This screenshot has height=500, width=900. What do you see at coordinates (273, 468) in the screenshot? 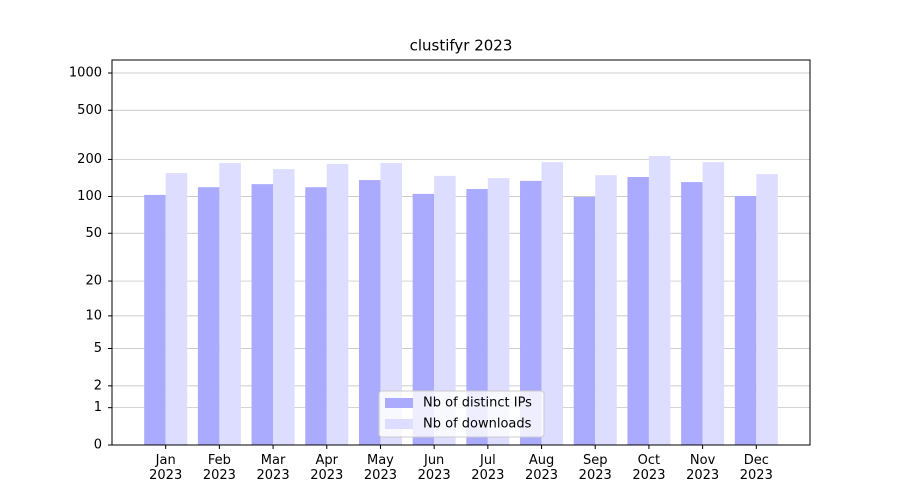
I see `x-tick-label: Mar 2023` at bounding box center [273, 468].